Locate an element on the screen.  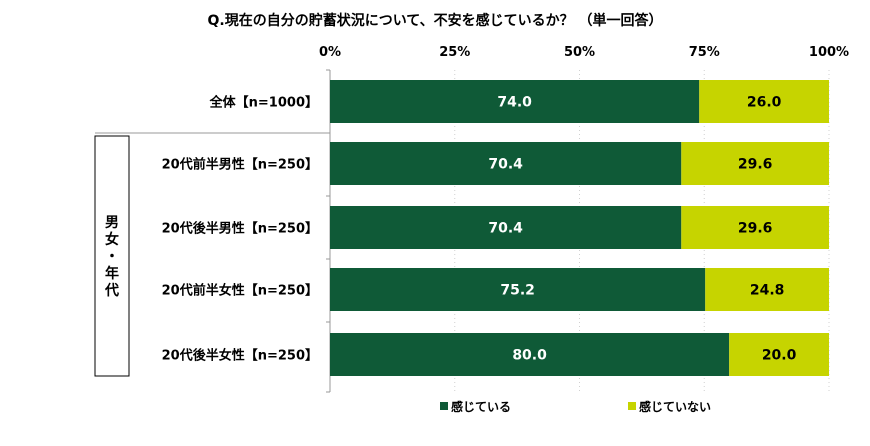
group-bracket is located at coordinates (112, 256).